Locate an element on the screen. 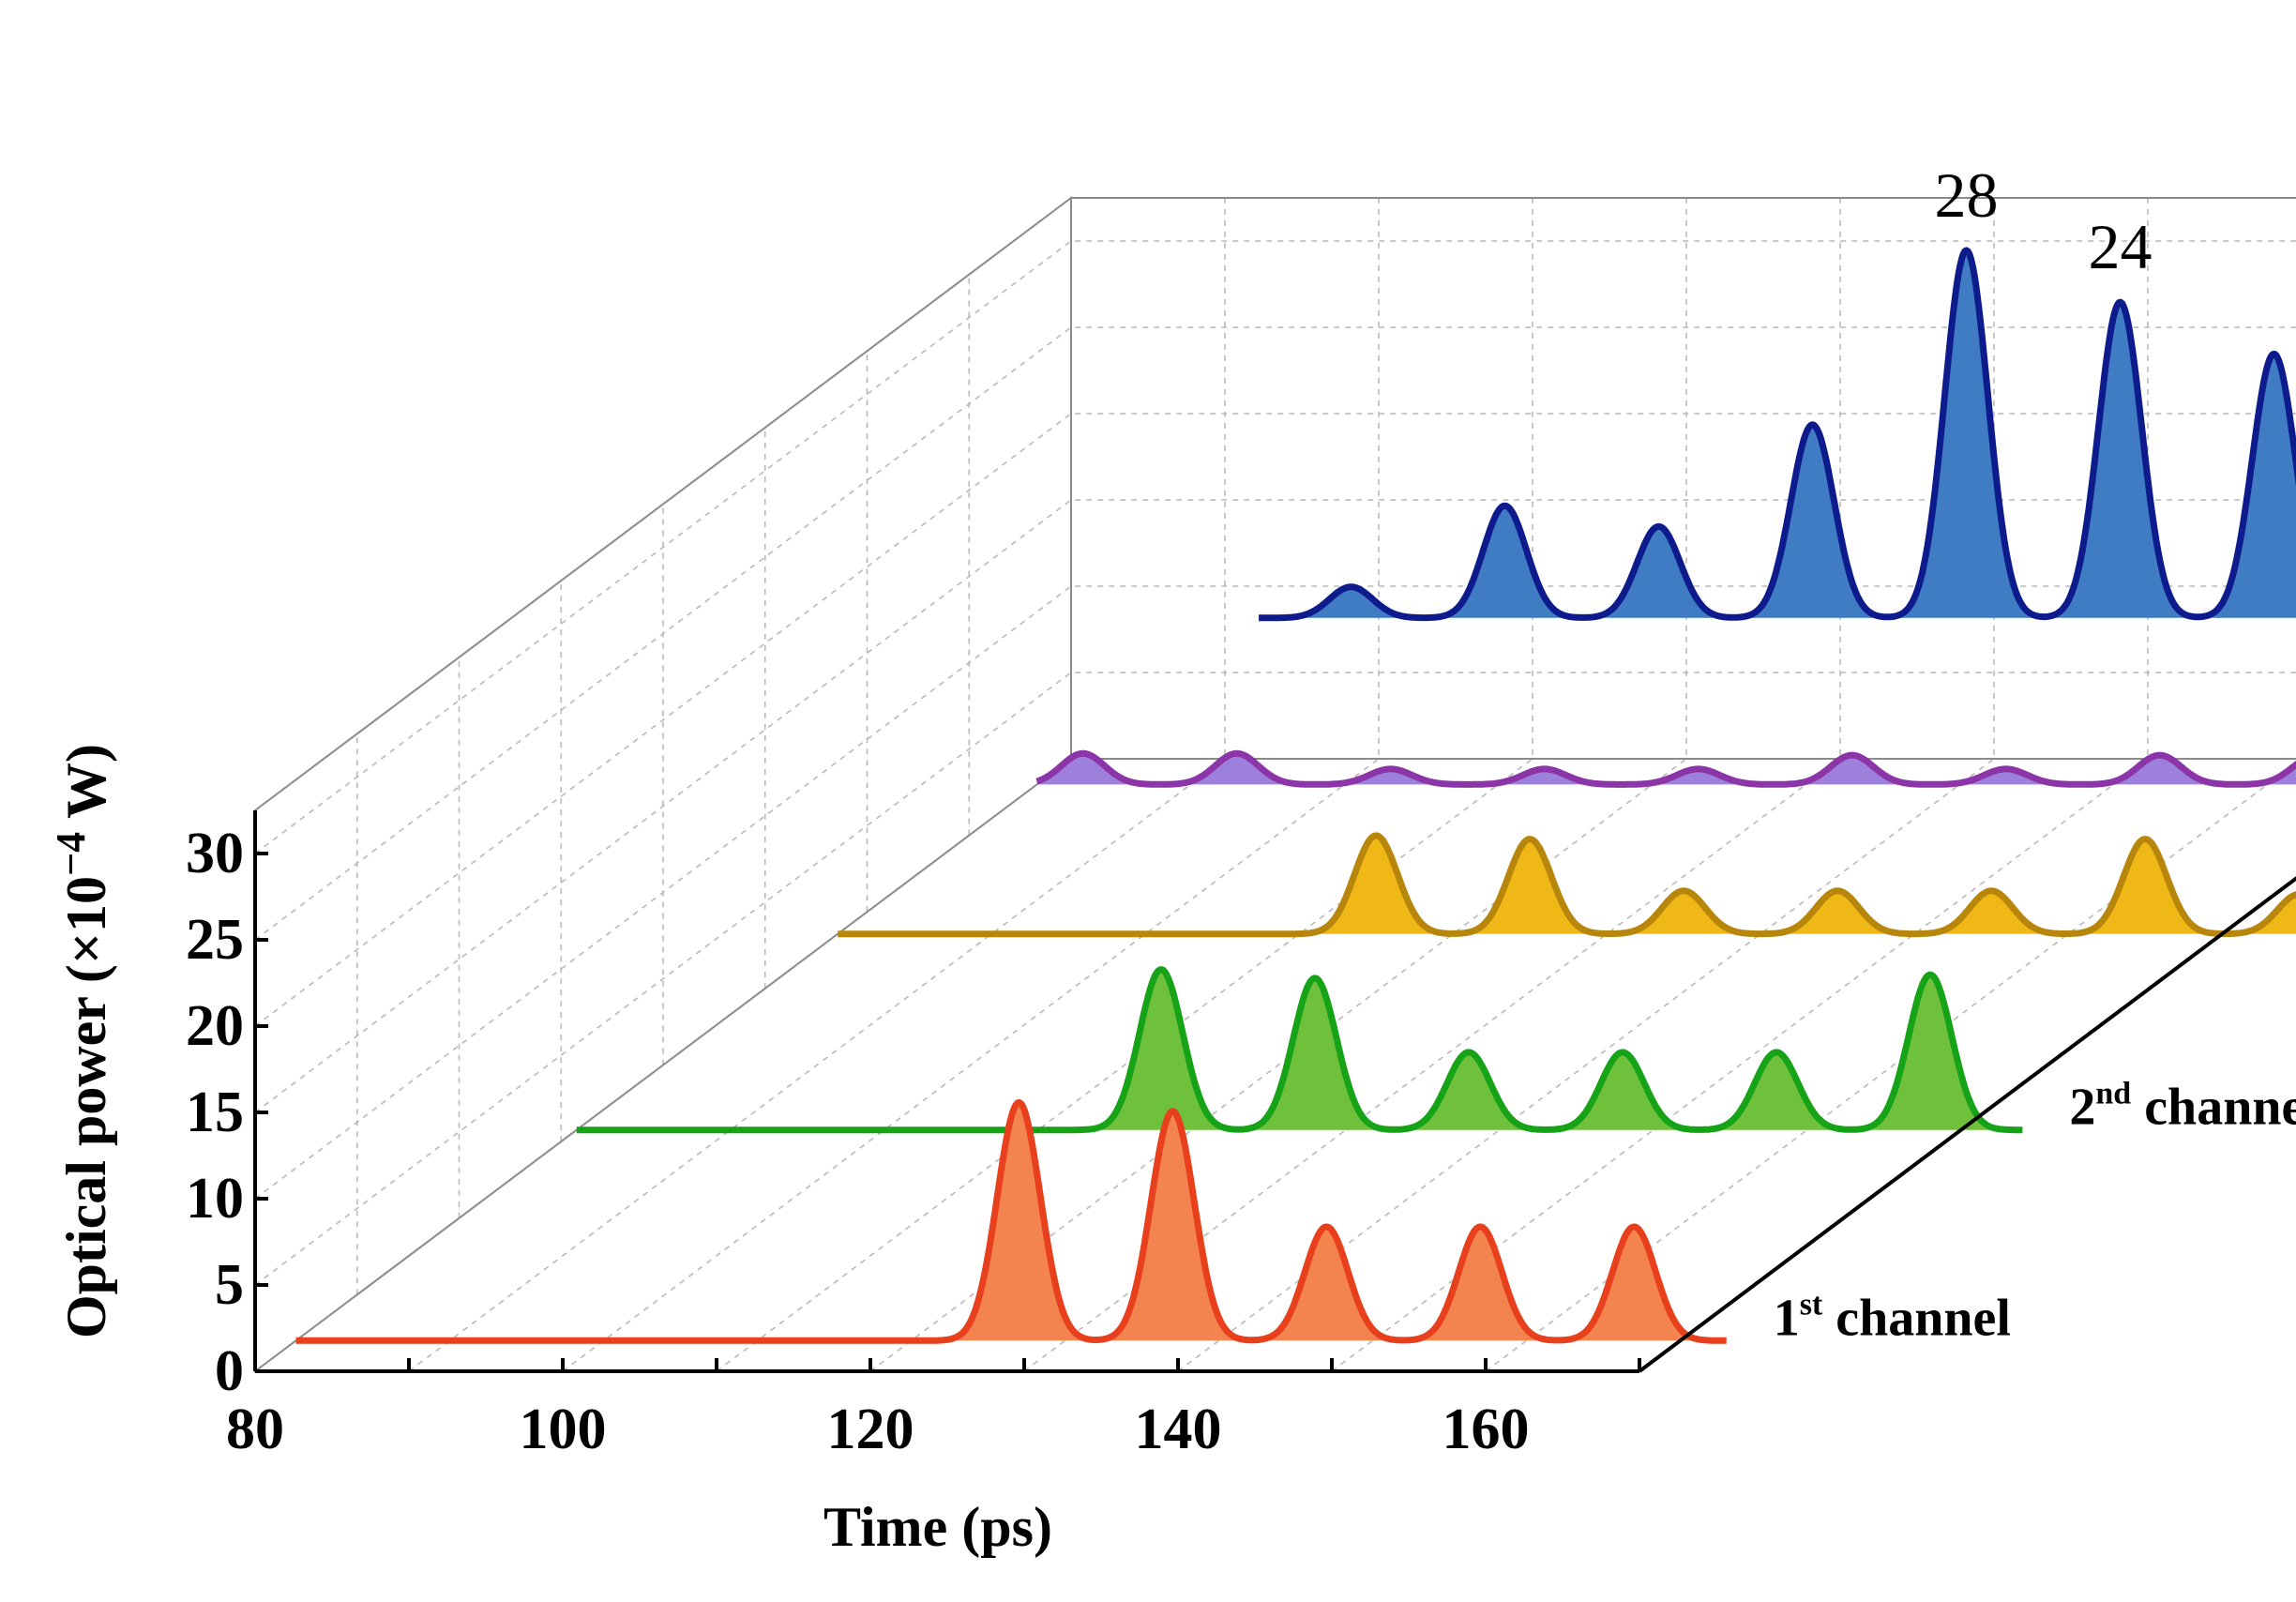  channel-label-main: 2 is located at coordinates (2082, 1108).